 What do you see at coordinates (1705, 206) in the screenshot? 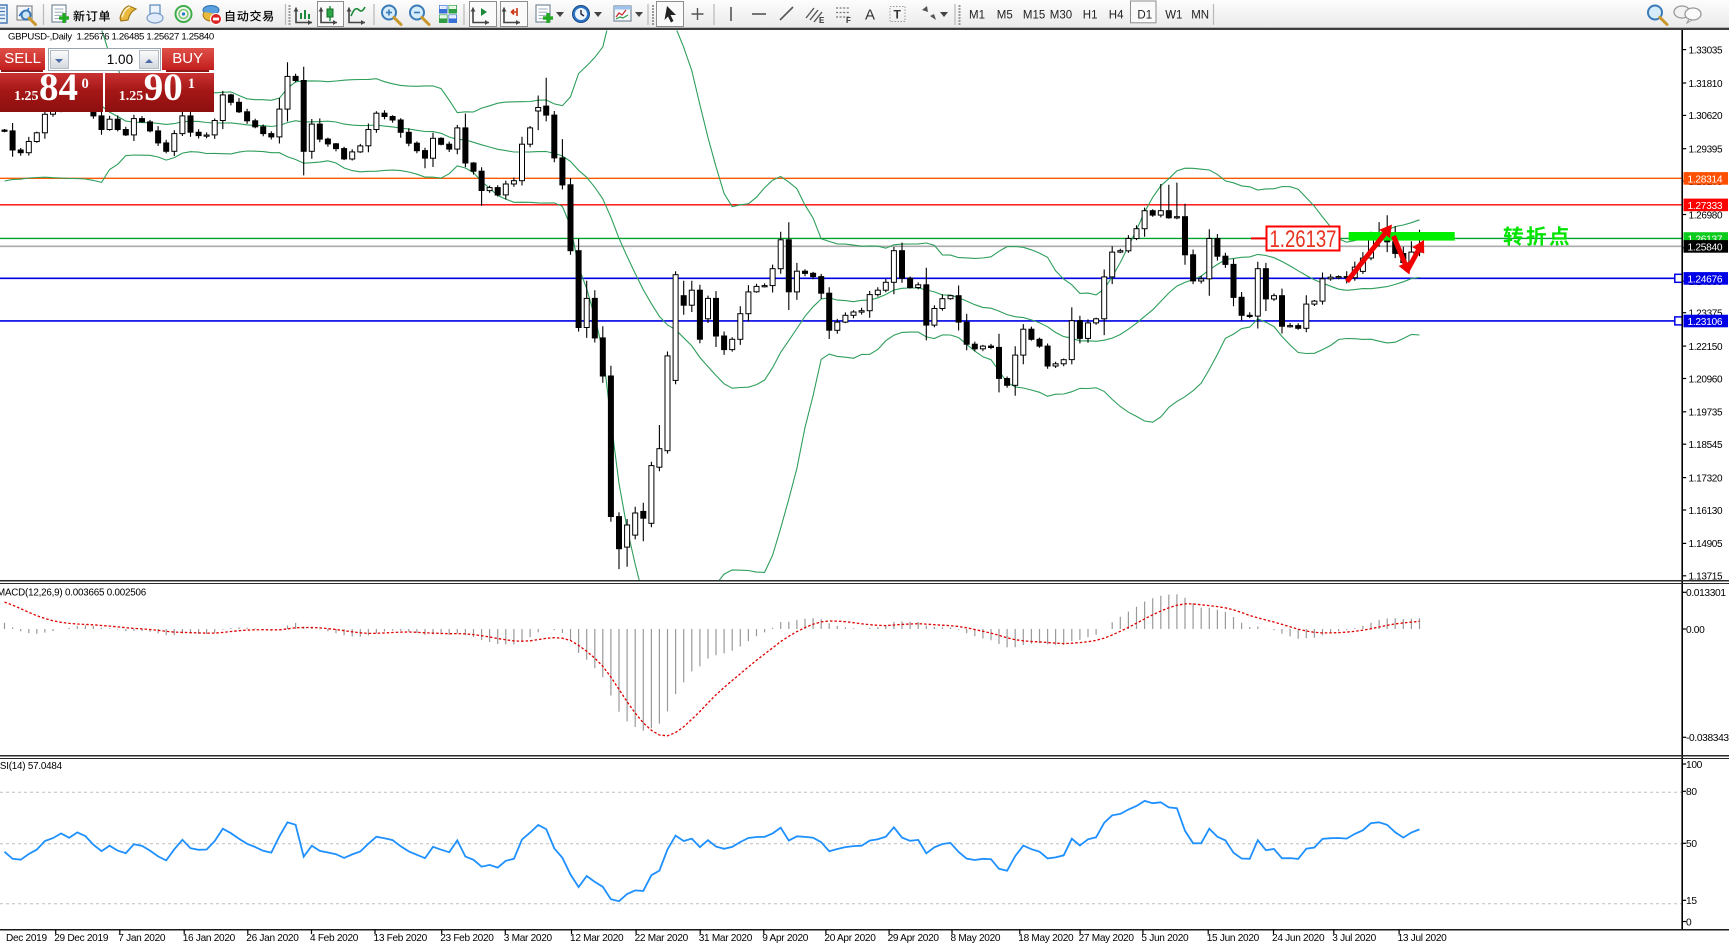
I see `svg-text: 1.27333` at bounding box center [1705, 206].